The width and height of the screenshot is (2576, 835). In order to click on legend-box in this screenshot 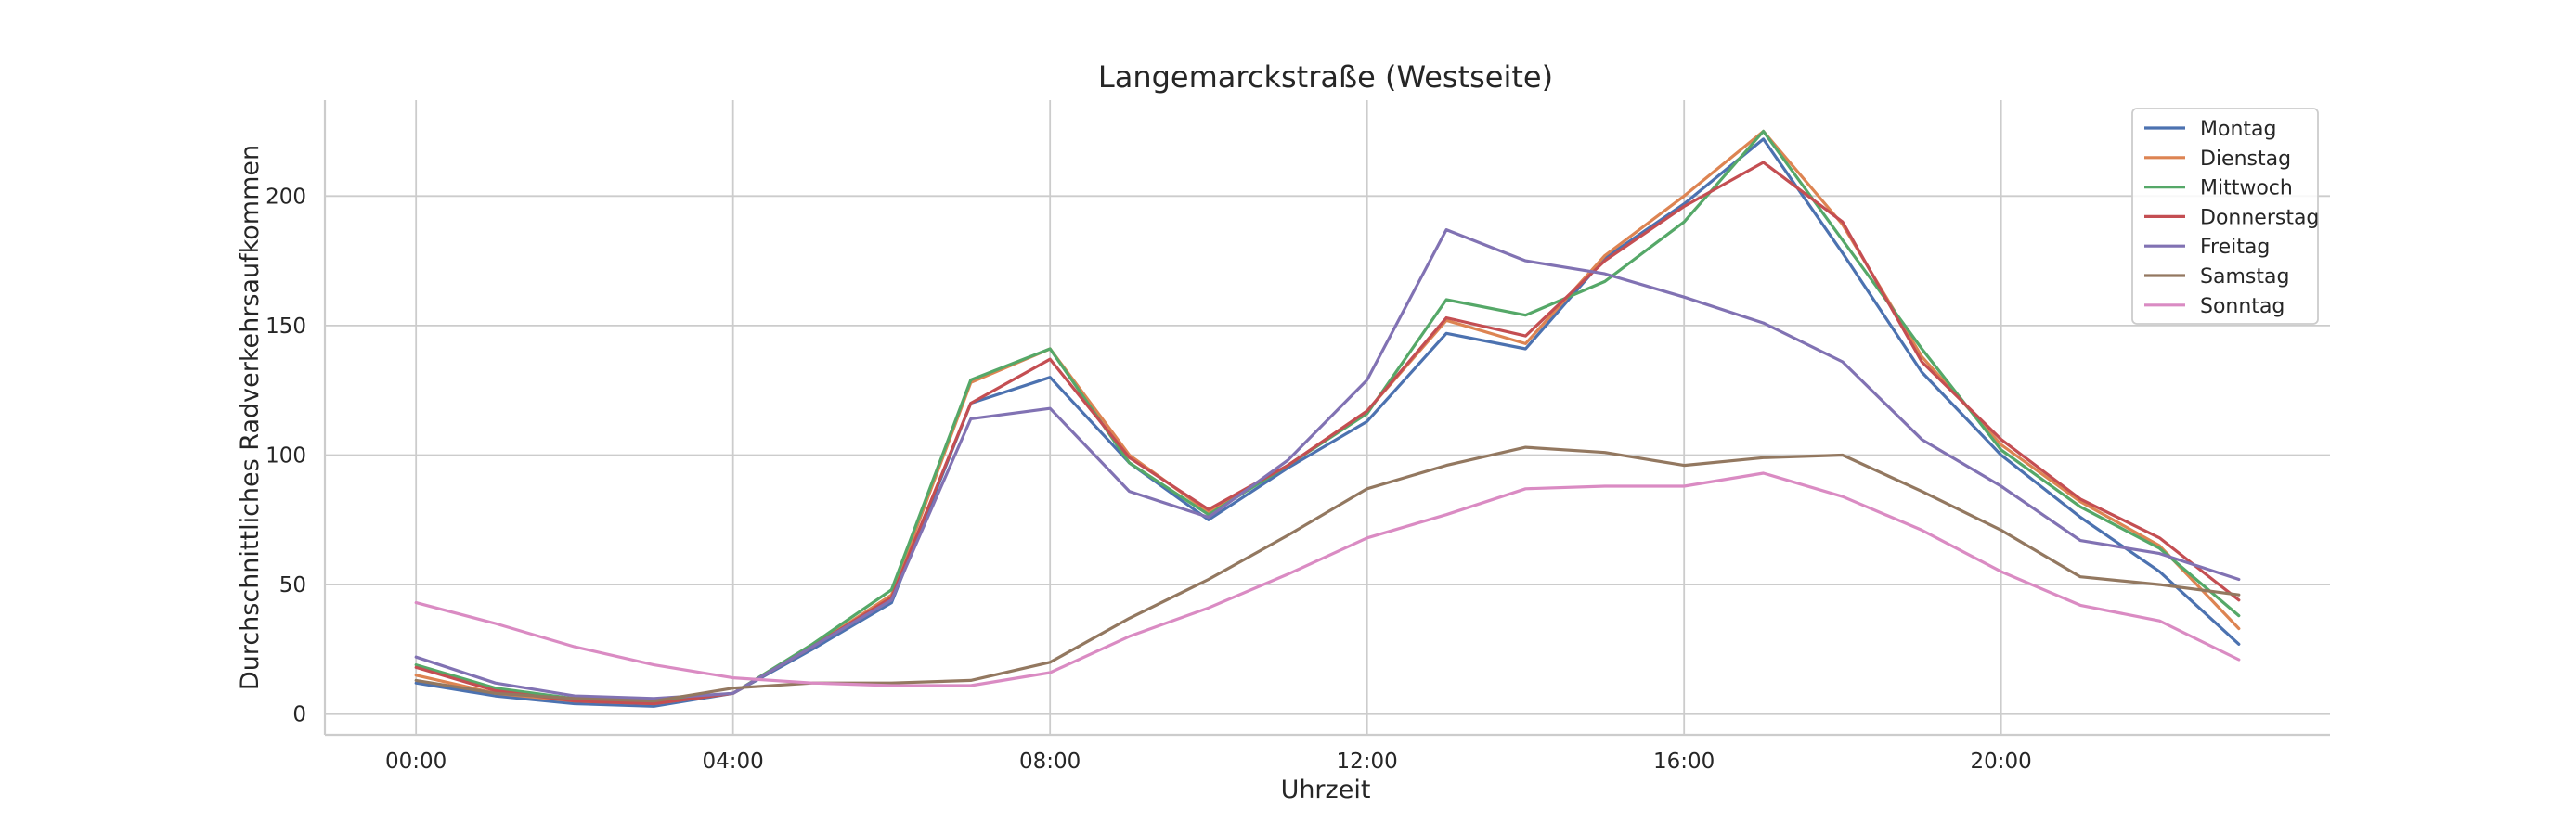, I will do `click(2225, 217)`.